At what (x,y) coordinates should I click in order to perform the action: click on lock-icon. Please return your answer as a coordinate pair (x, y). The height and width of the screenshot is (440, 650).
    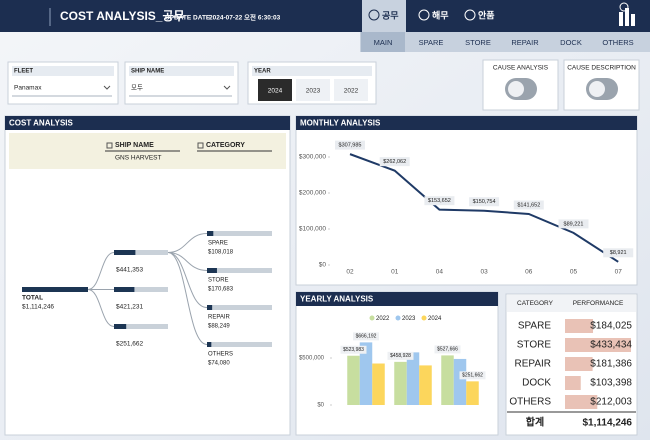
    Looking at the image, I should click on (200, 145).